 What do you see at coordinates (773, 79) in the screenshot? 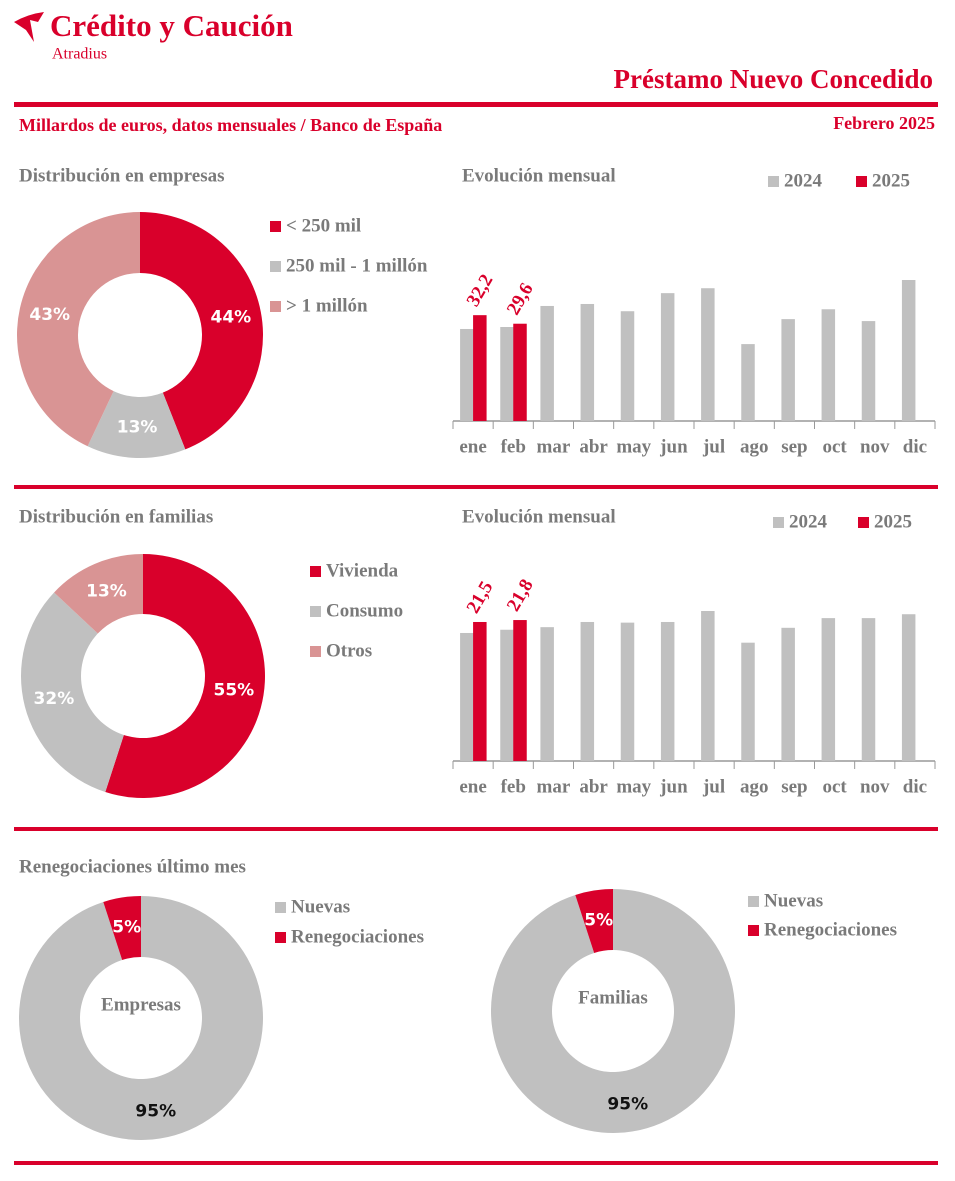
I see `page-title: Préstamo Nuevo Concedido` at bounding box center [773, 79].